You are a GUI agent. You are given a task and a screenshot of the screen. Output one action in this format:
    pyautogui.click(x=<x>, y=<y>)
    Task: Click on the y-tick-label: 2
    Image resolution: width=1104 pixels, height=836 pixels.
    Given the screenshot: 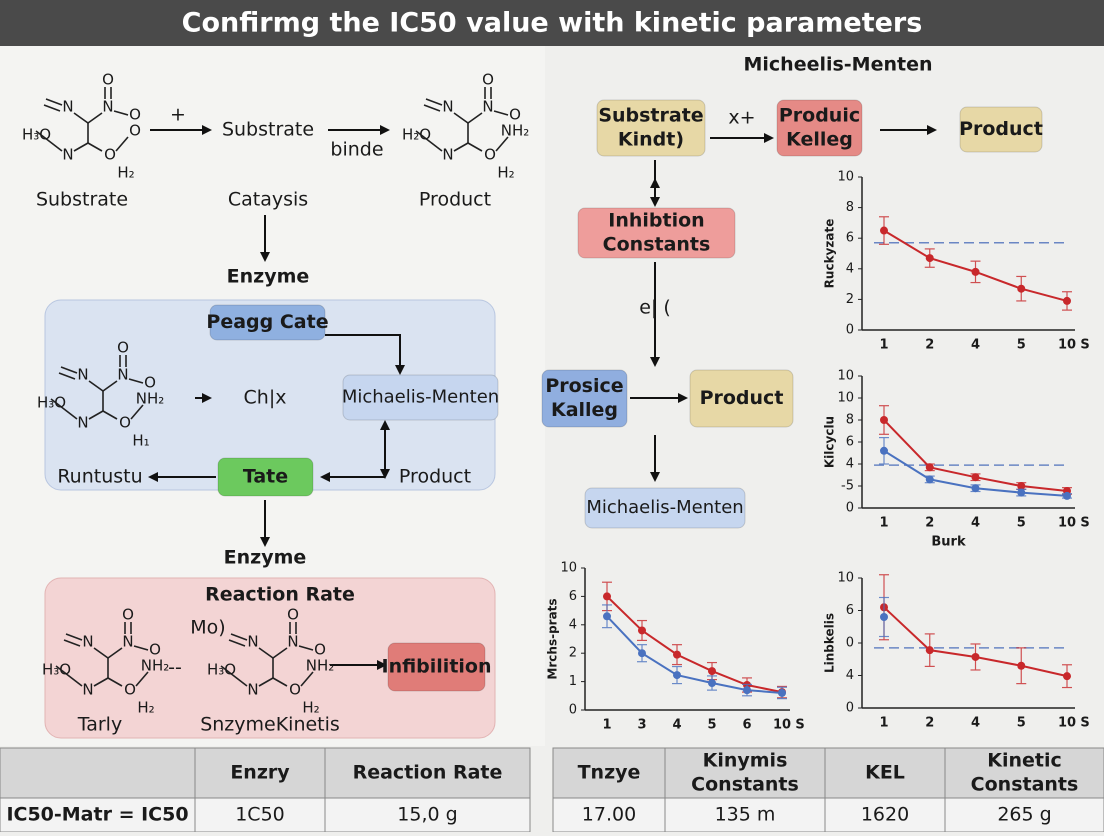 What is the action you would take?
    pyautogui.click(x=573, y=653)
    